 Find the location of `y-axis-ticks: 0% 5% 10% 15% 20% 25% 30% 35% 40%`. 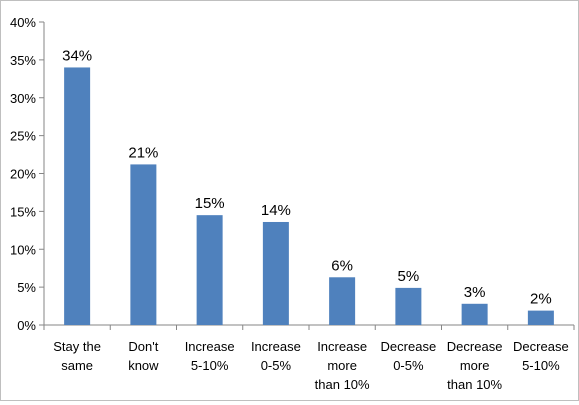

y-axis-ticks: 0% 5% 10% 15% 20% 25% 30% 35% 40% is located at coordinates (27, 174).